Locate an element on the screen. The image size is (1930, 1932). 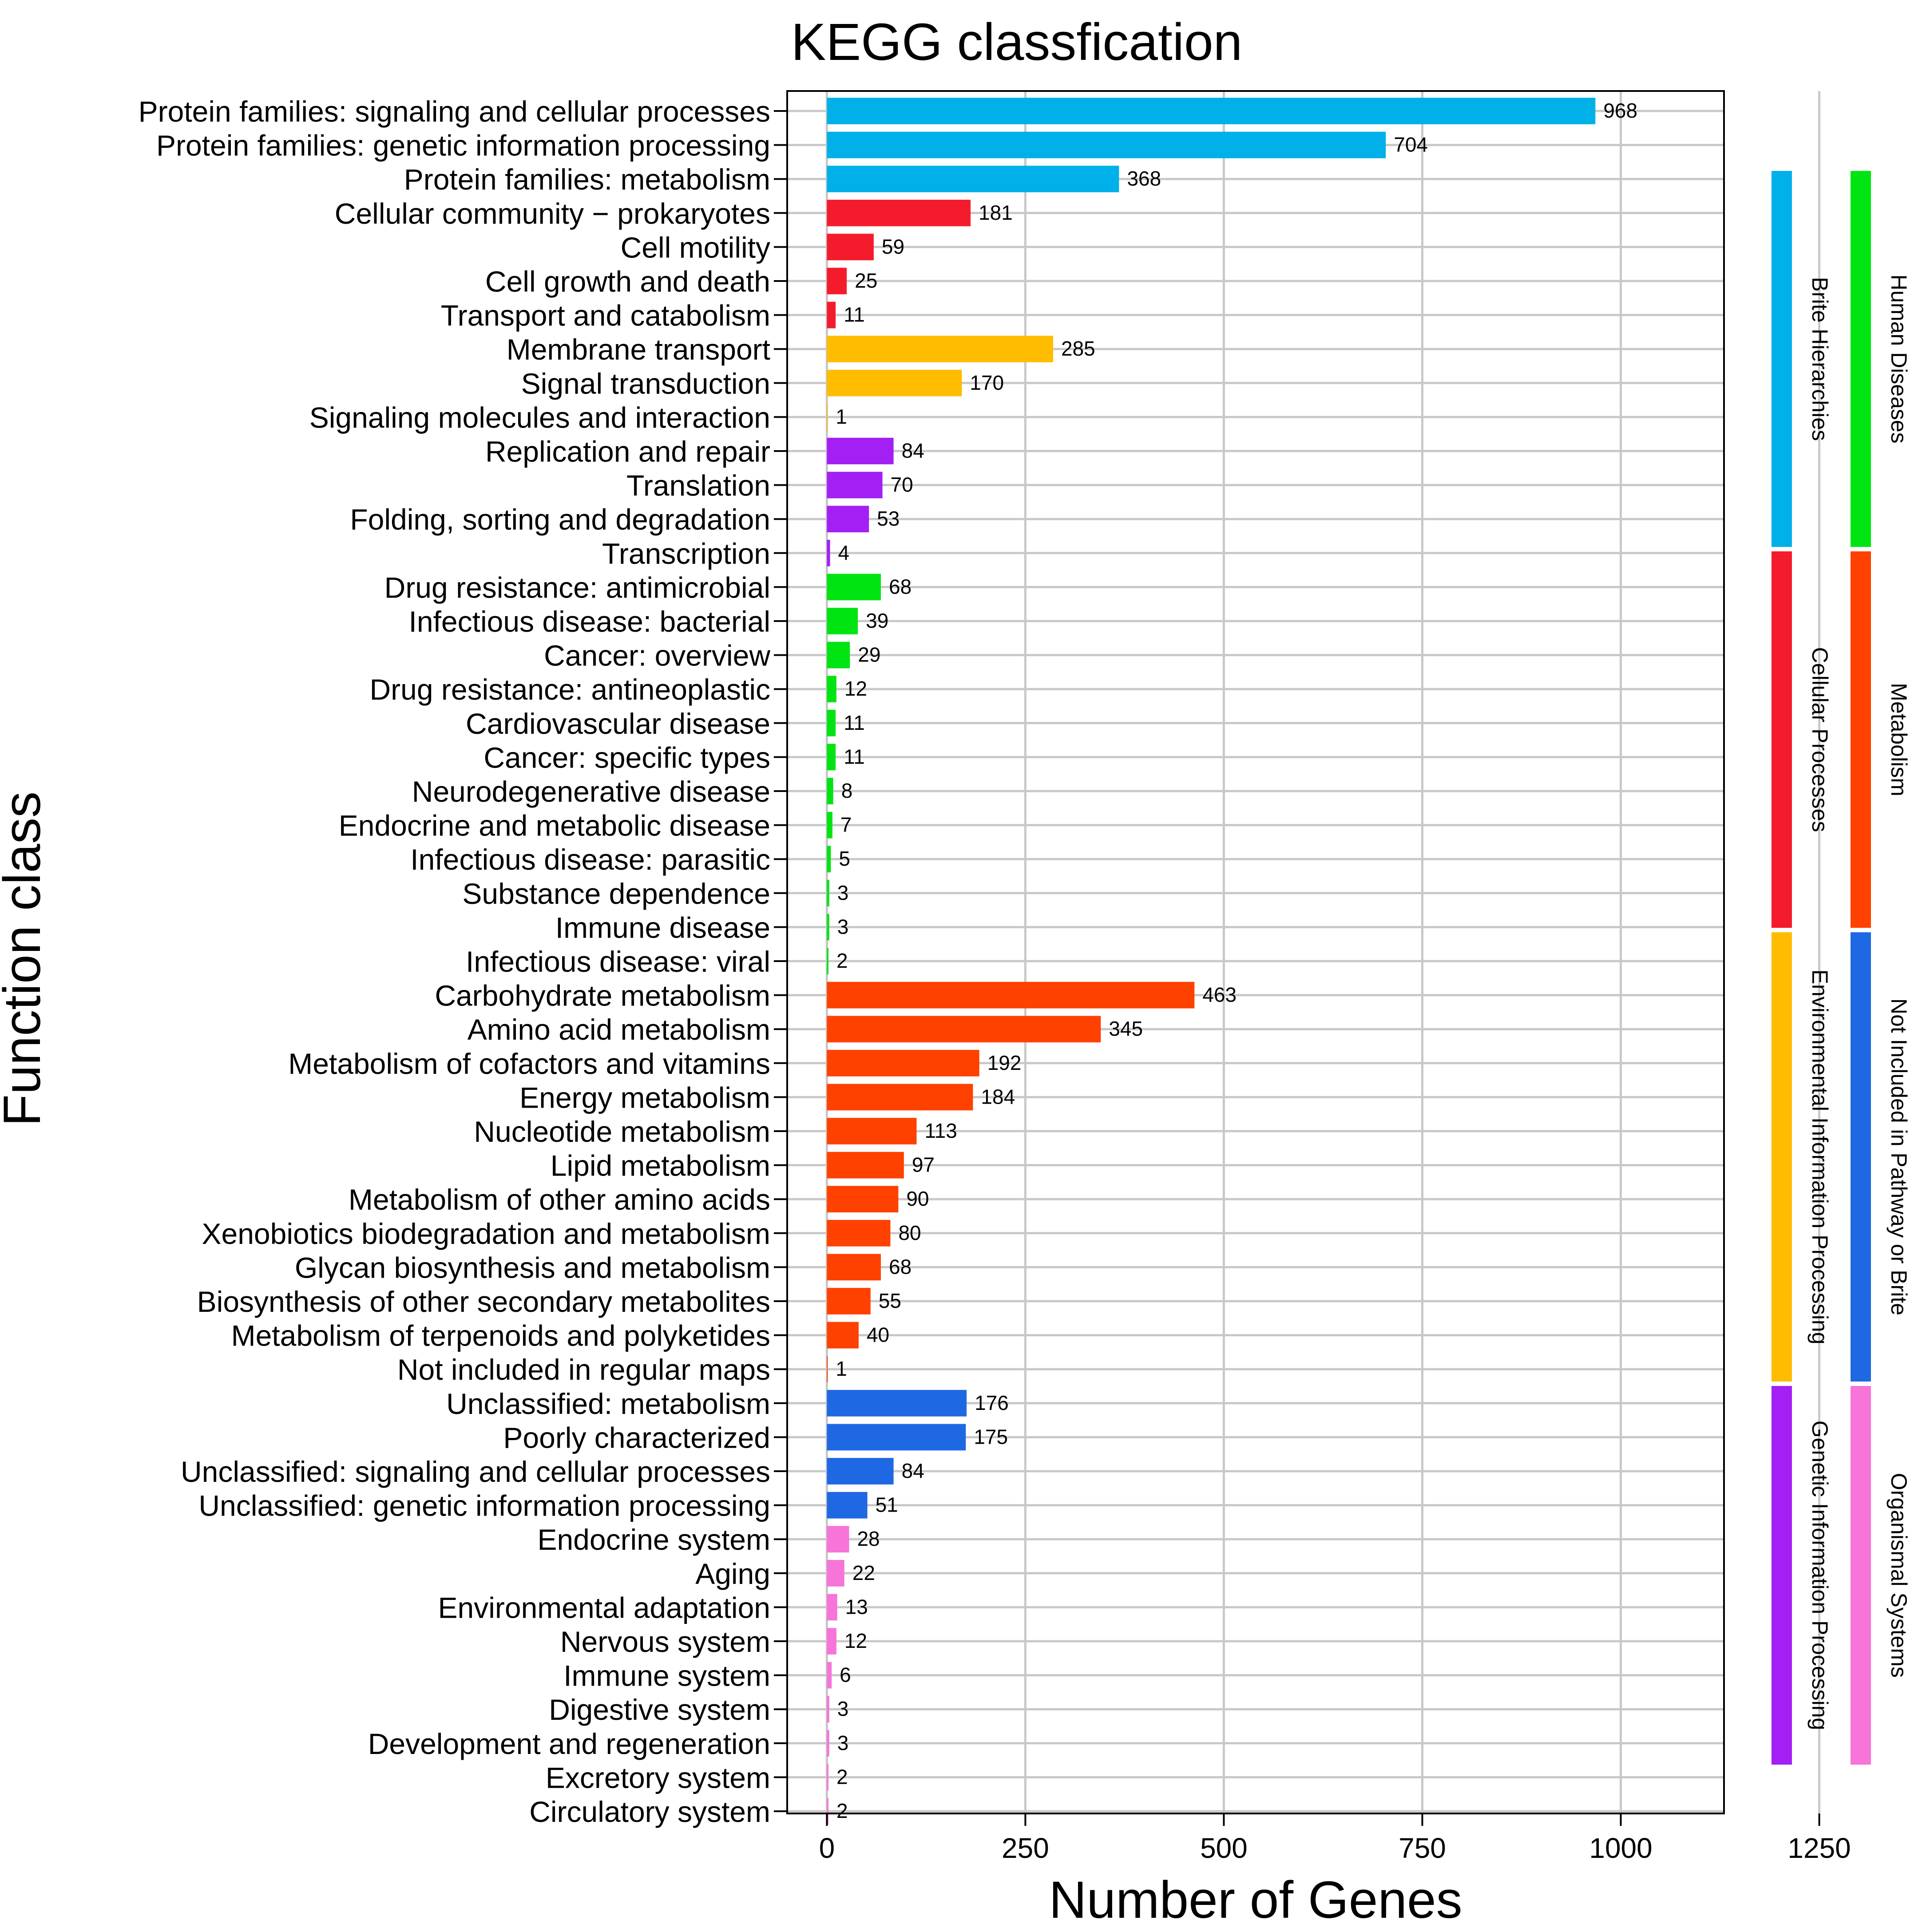
category-label-39: Poorly characterized is located at coordinates (636, 1437).